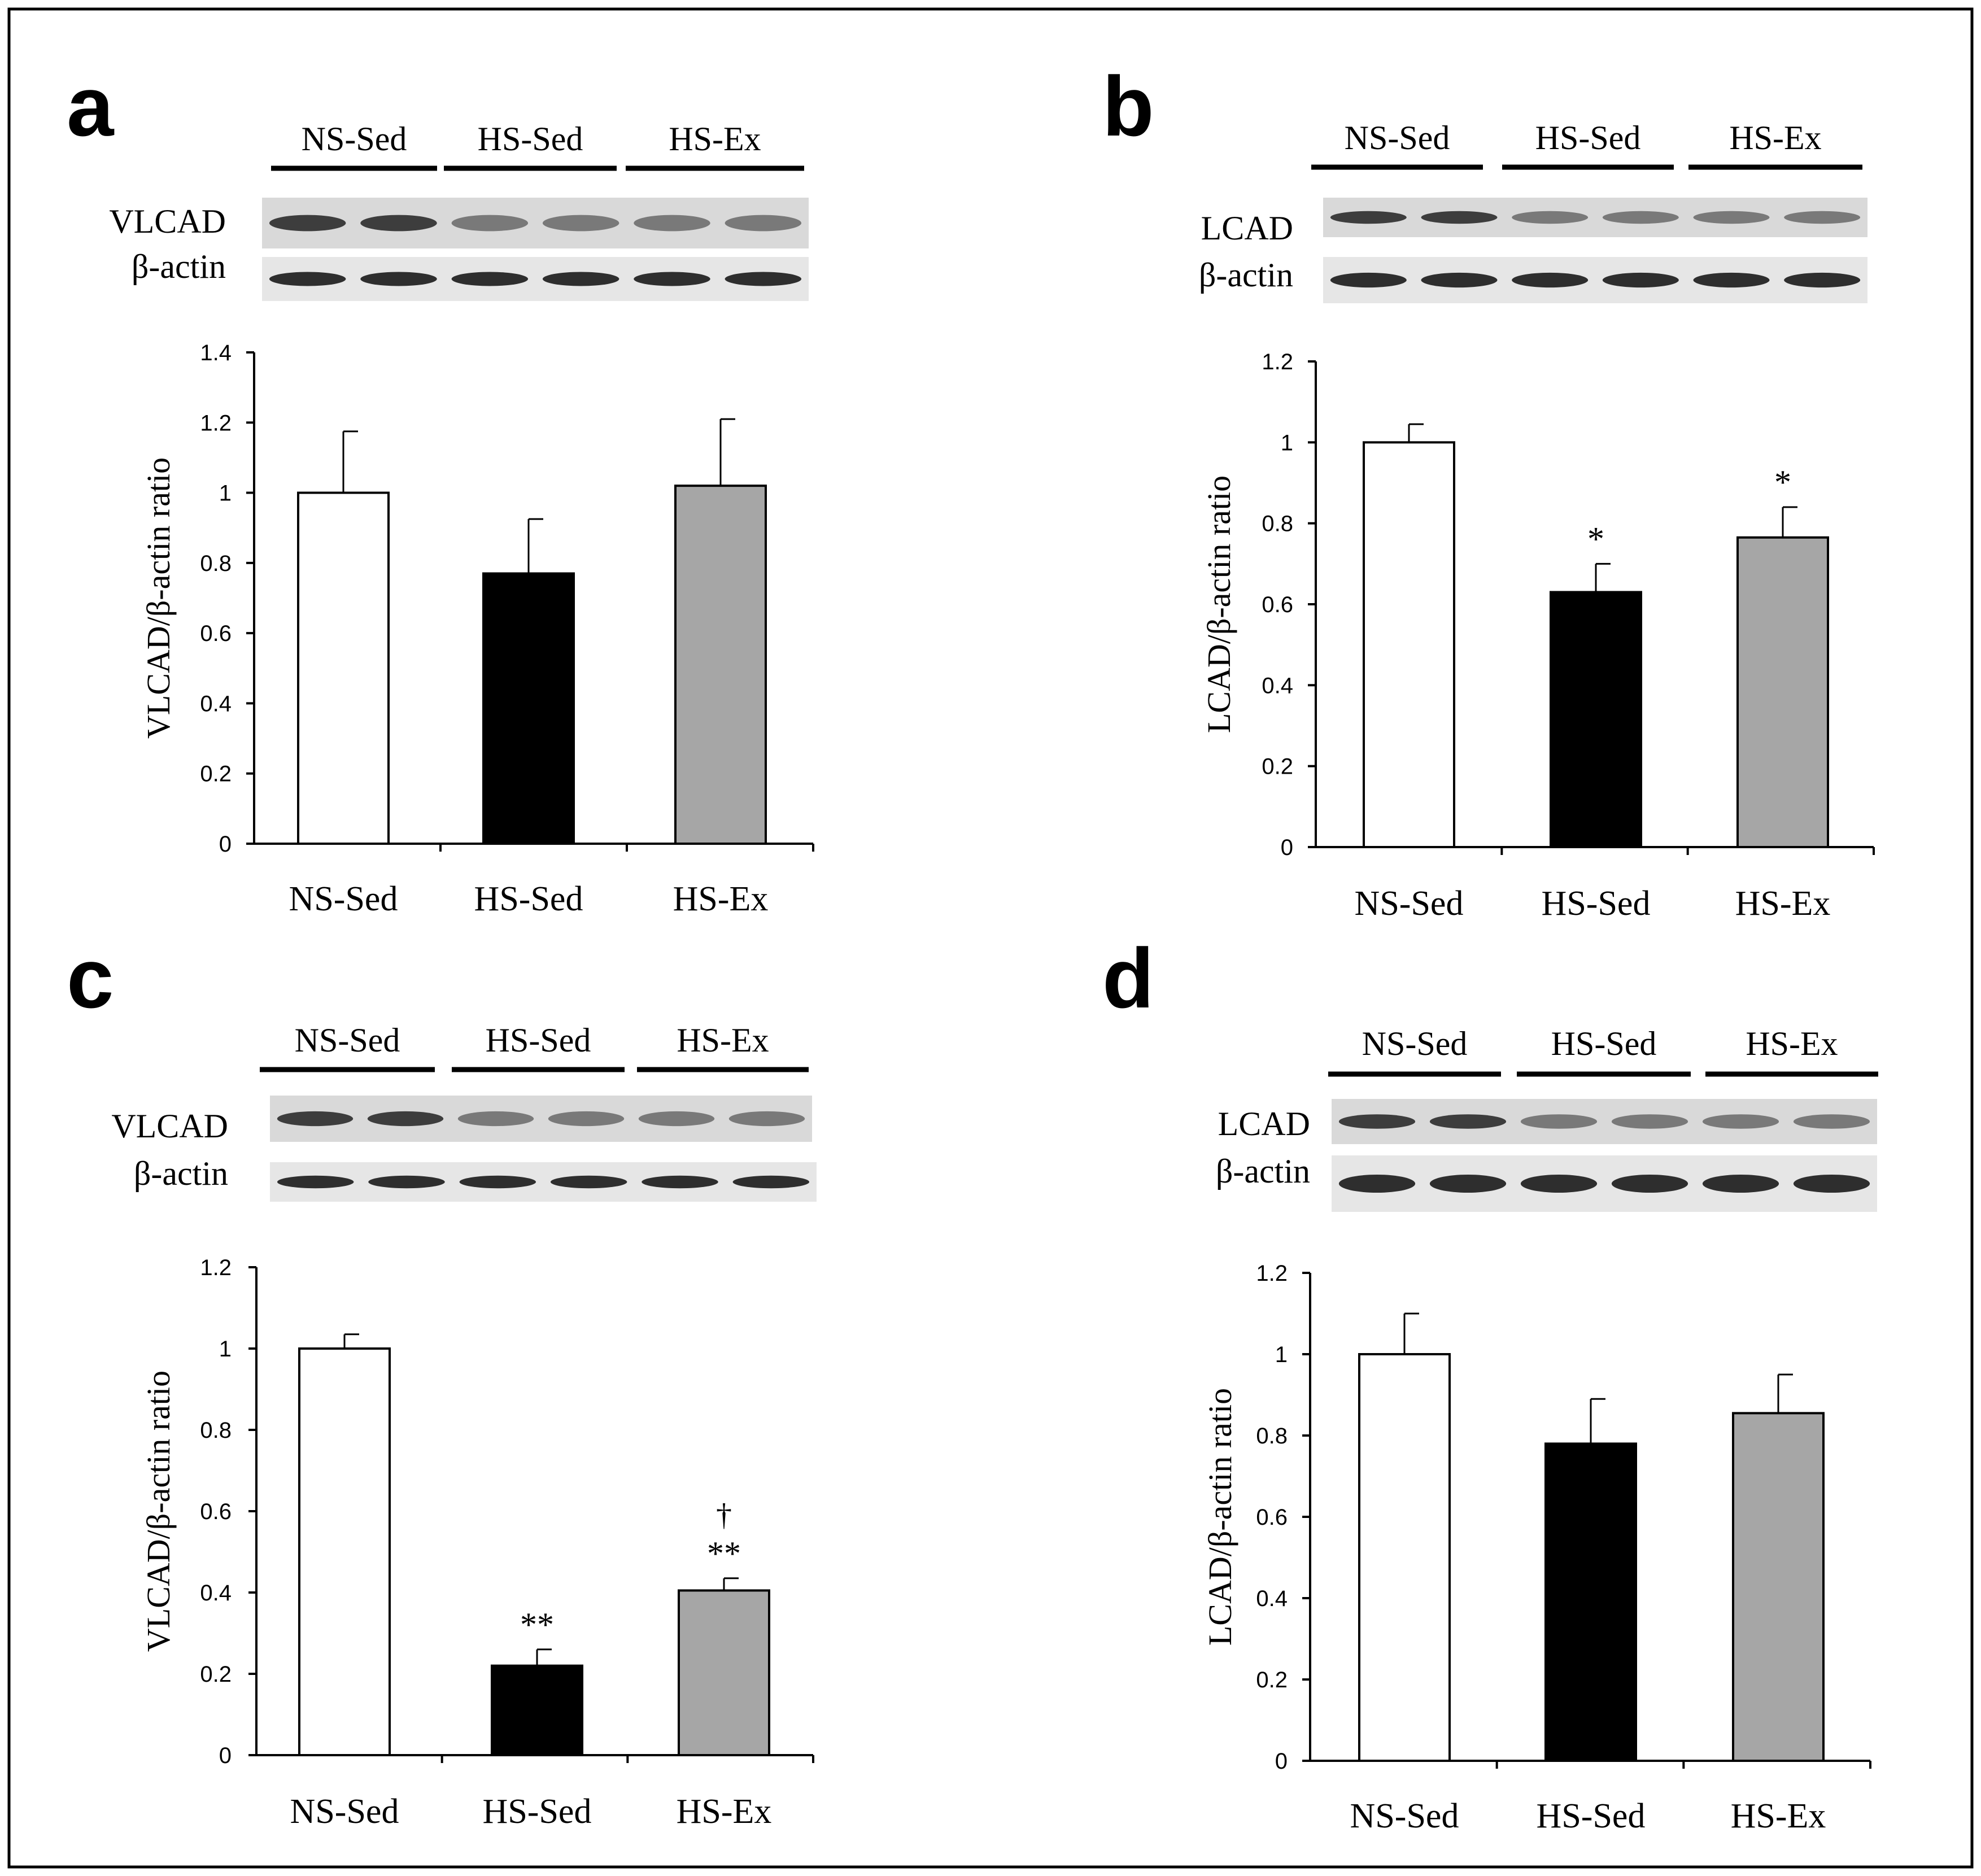 This screenshot has width=1981, height=1876. Describe the element at coordinates (1128, 106) in the screenshot. I see `panel-letter-b: b` at that location.